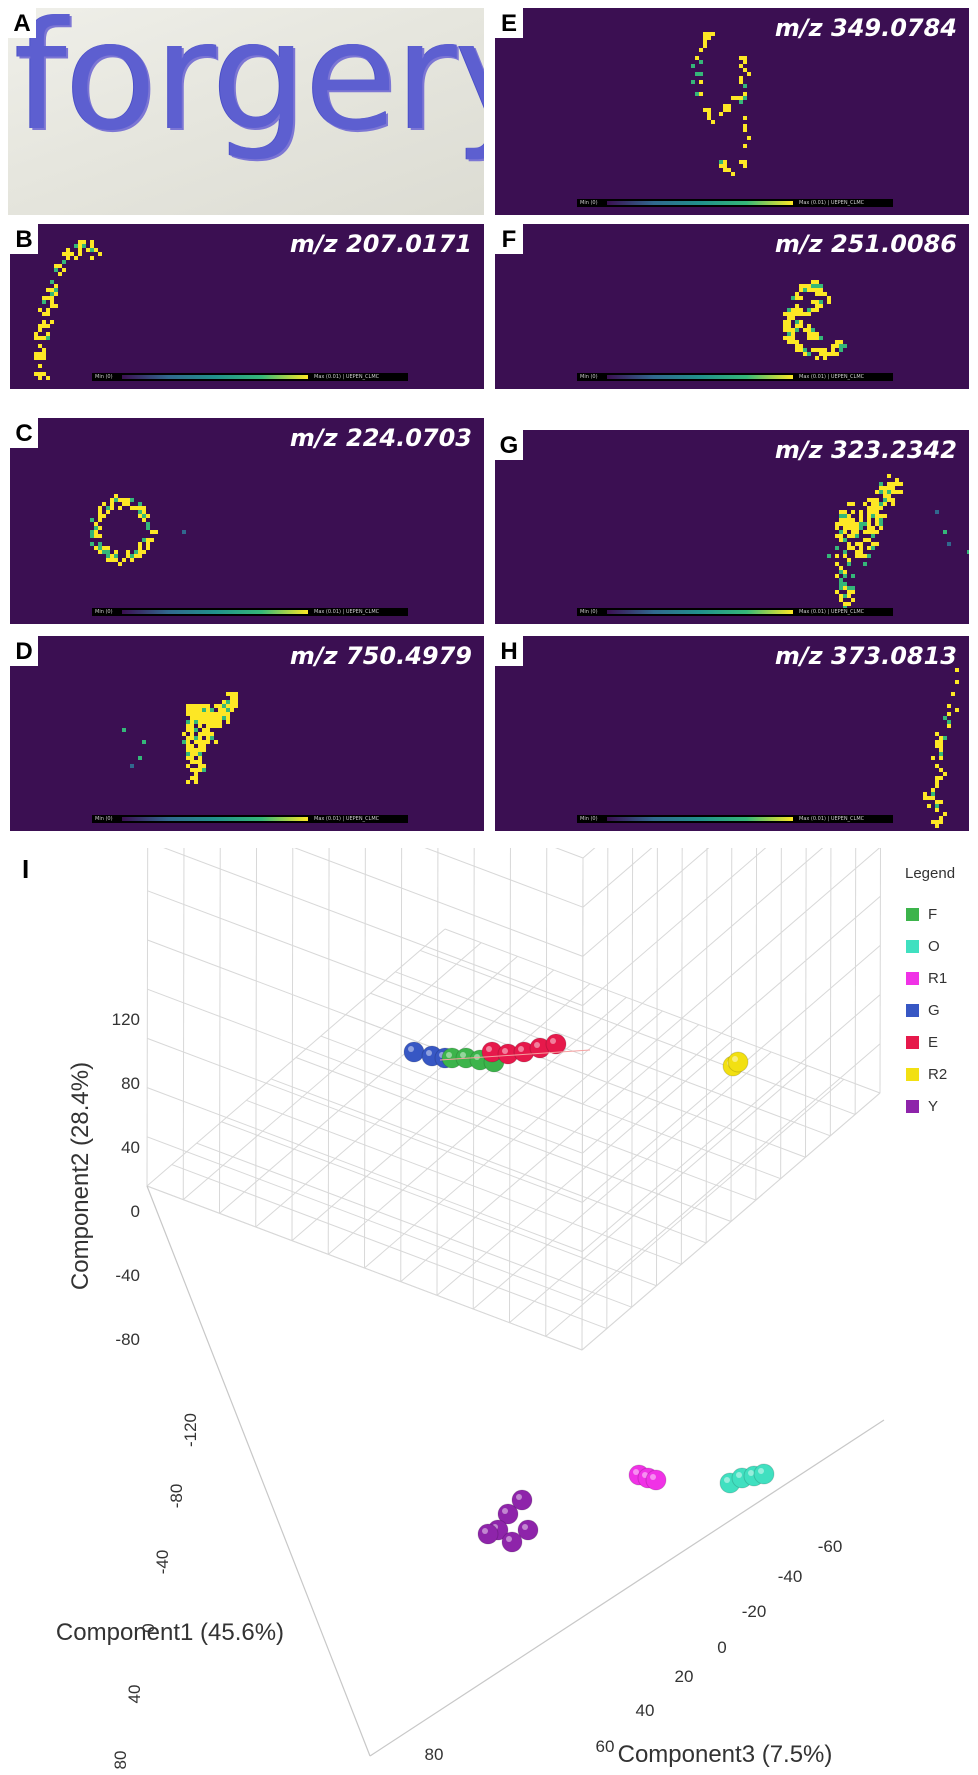 This screenshot has width=978, height=1775. What do you see at coordinates (865, 450) in the screenshot?
I see `mz-label: m/z 323.2342` at bounding box center [865, 450].